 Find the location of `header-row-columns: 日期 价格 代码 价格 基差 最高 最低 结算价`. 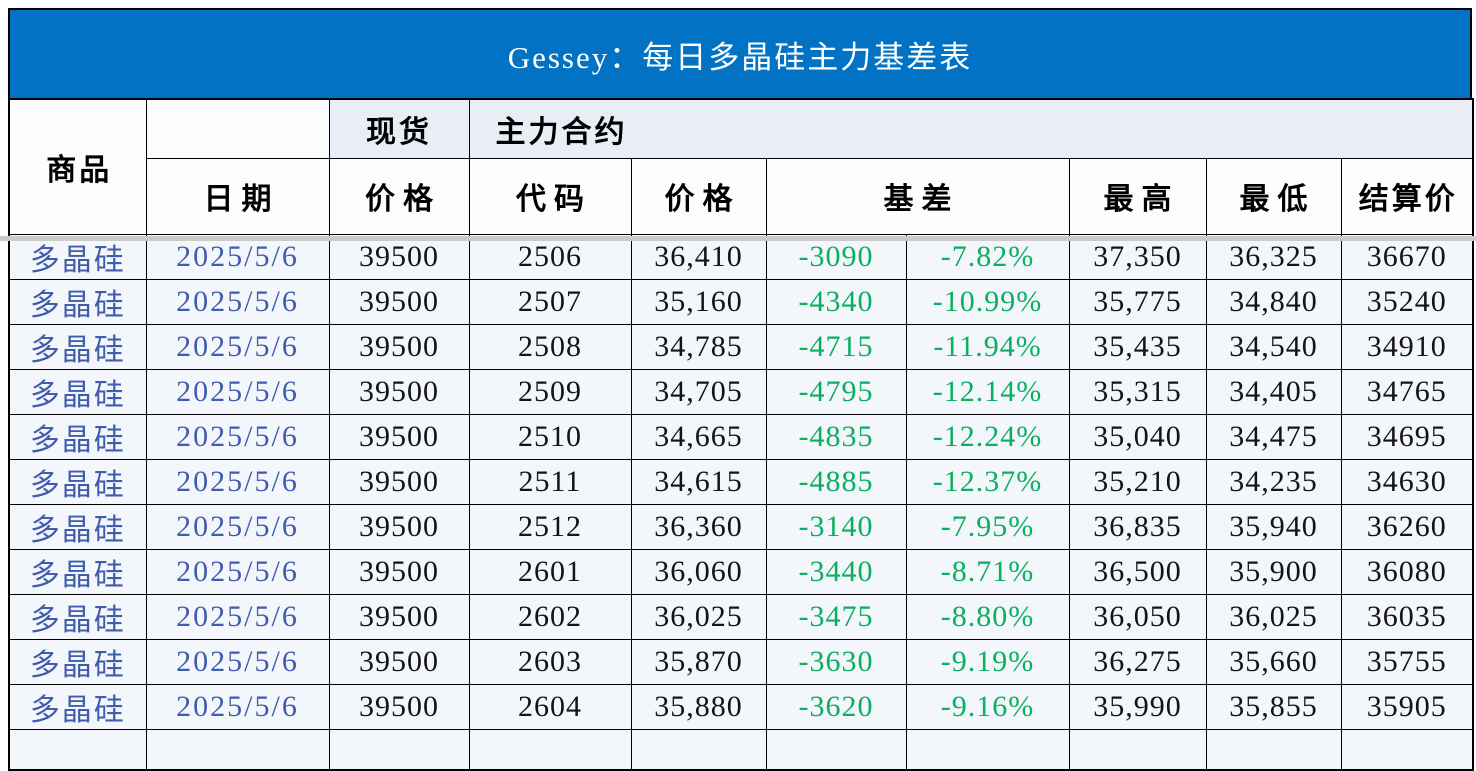

header-row-columns: 日期 价格 代码 价格 基差 最高 最低 结算价 is located at coordinates (741, 196).